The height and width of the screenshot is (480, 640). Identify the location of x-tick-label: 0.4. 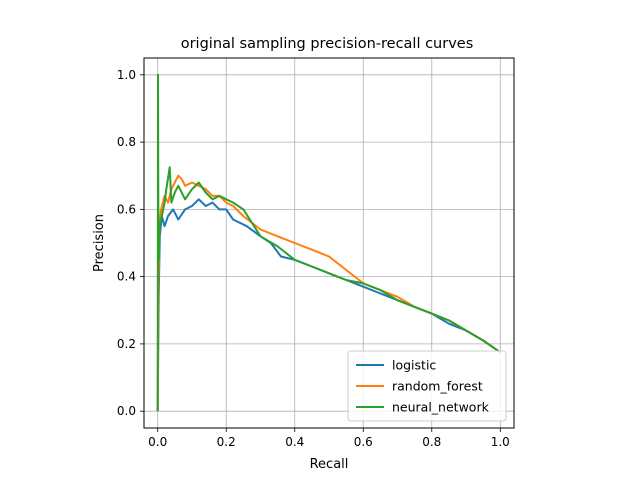
(294, 442).